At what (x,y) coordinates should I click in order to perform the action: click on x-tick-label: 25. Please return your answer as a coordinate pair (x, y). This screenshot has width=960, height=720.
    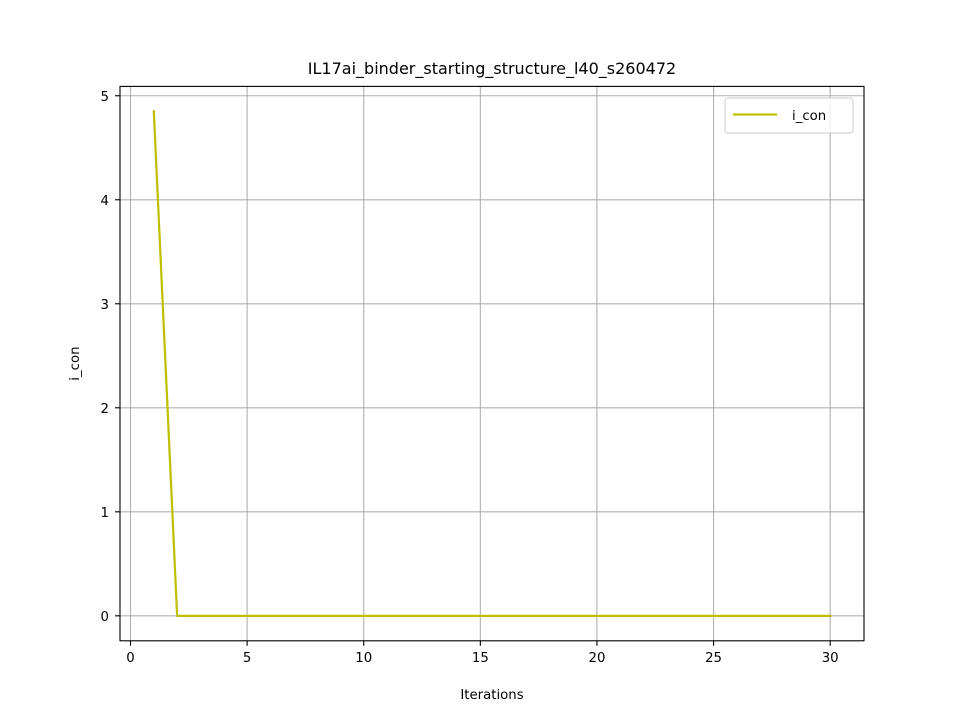
    Looking at the image, I should click on (713, 658).